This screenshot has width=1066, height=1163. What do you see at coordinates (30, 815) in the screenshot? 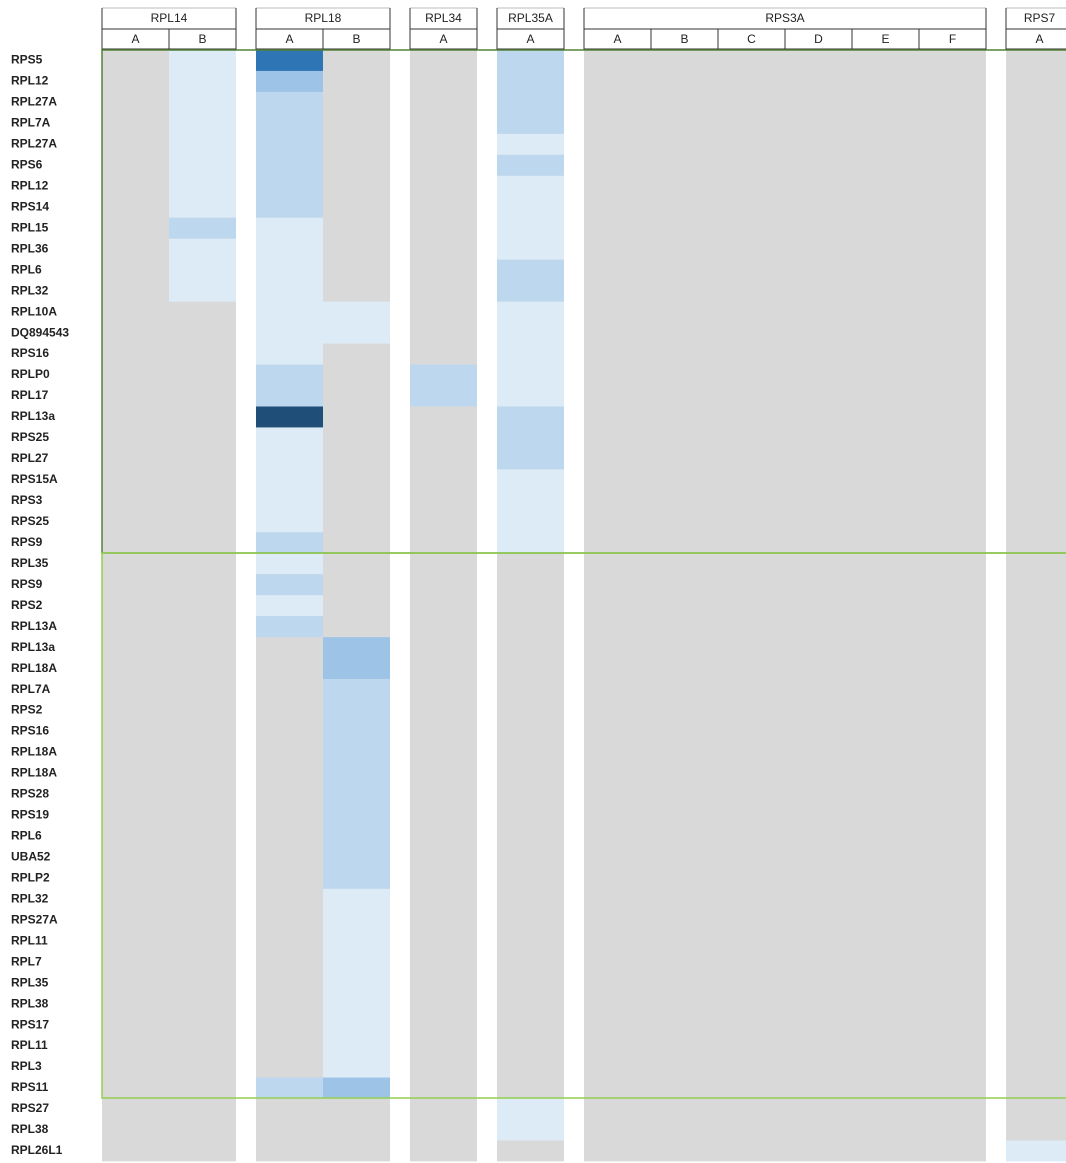
I see `row-label: RPS19` at bounding box center [30, 815].